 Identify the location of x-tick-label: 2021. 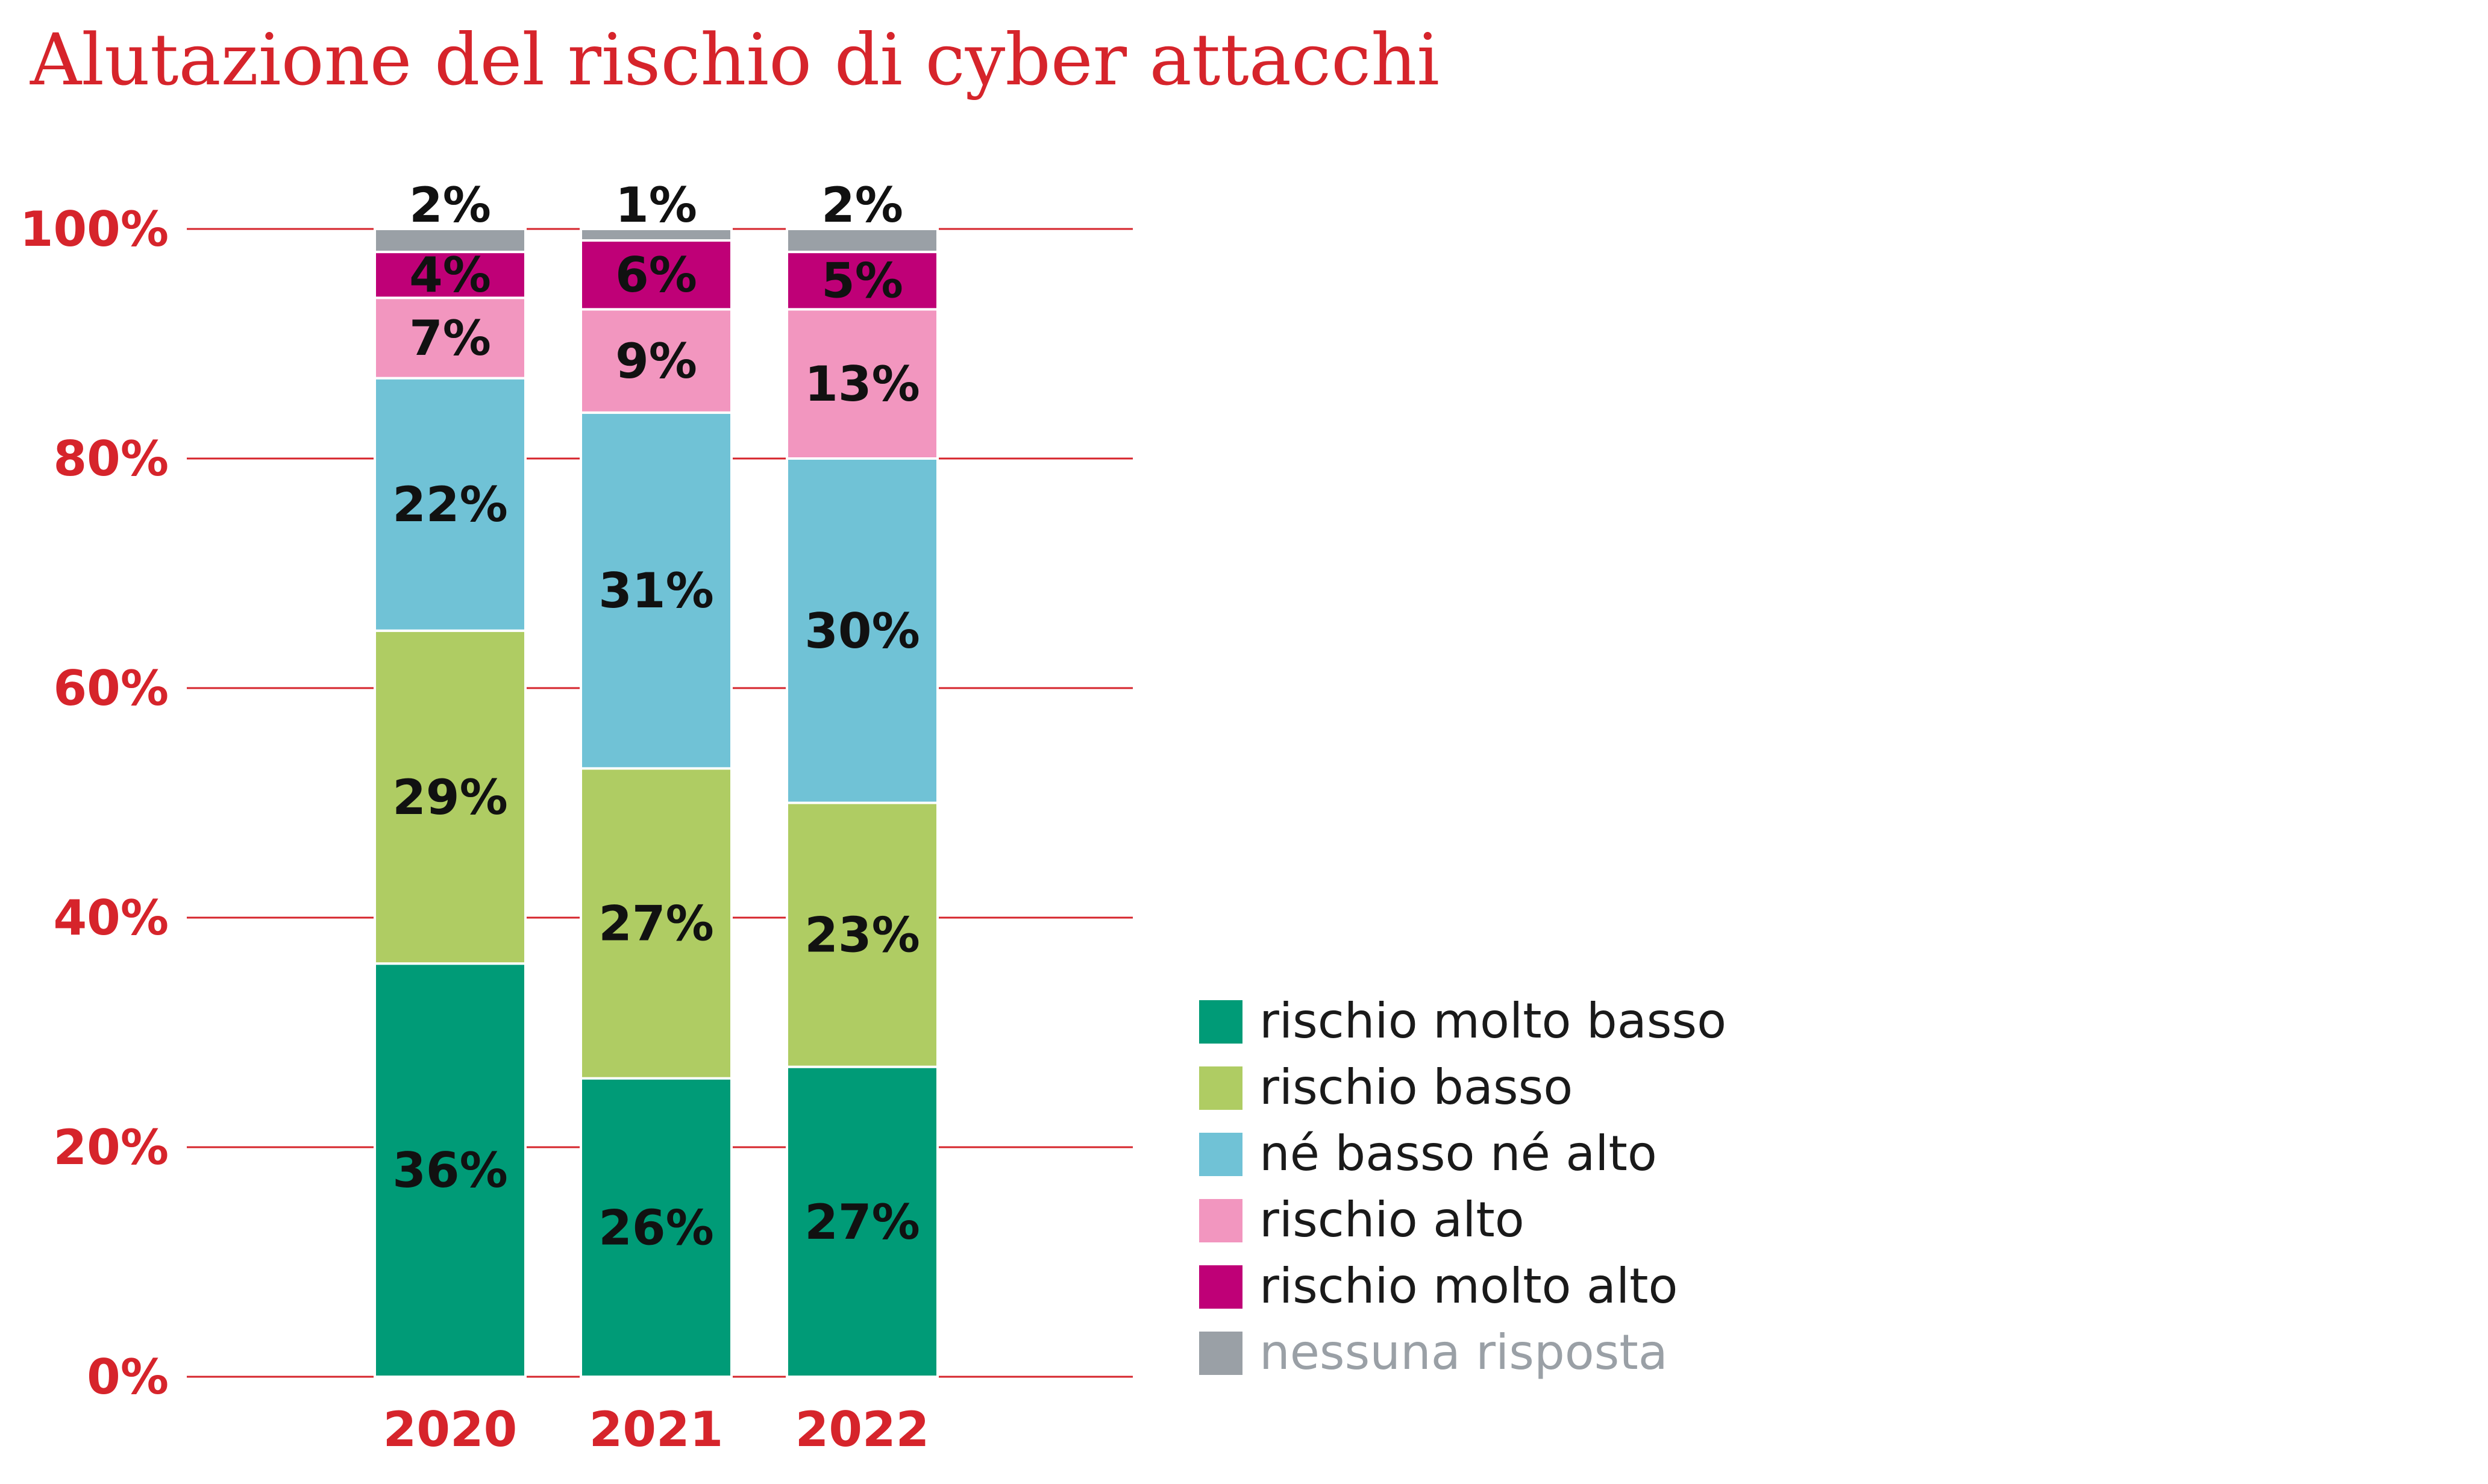
(656, 1429).